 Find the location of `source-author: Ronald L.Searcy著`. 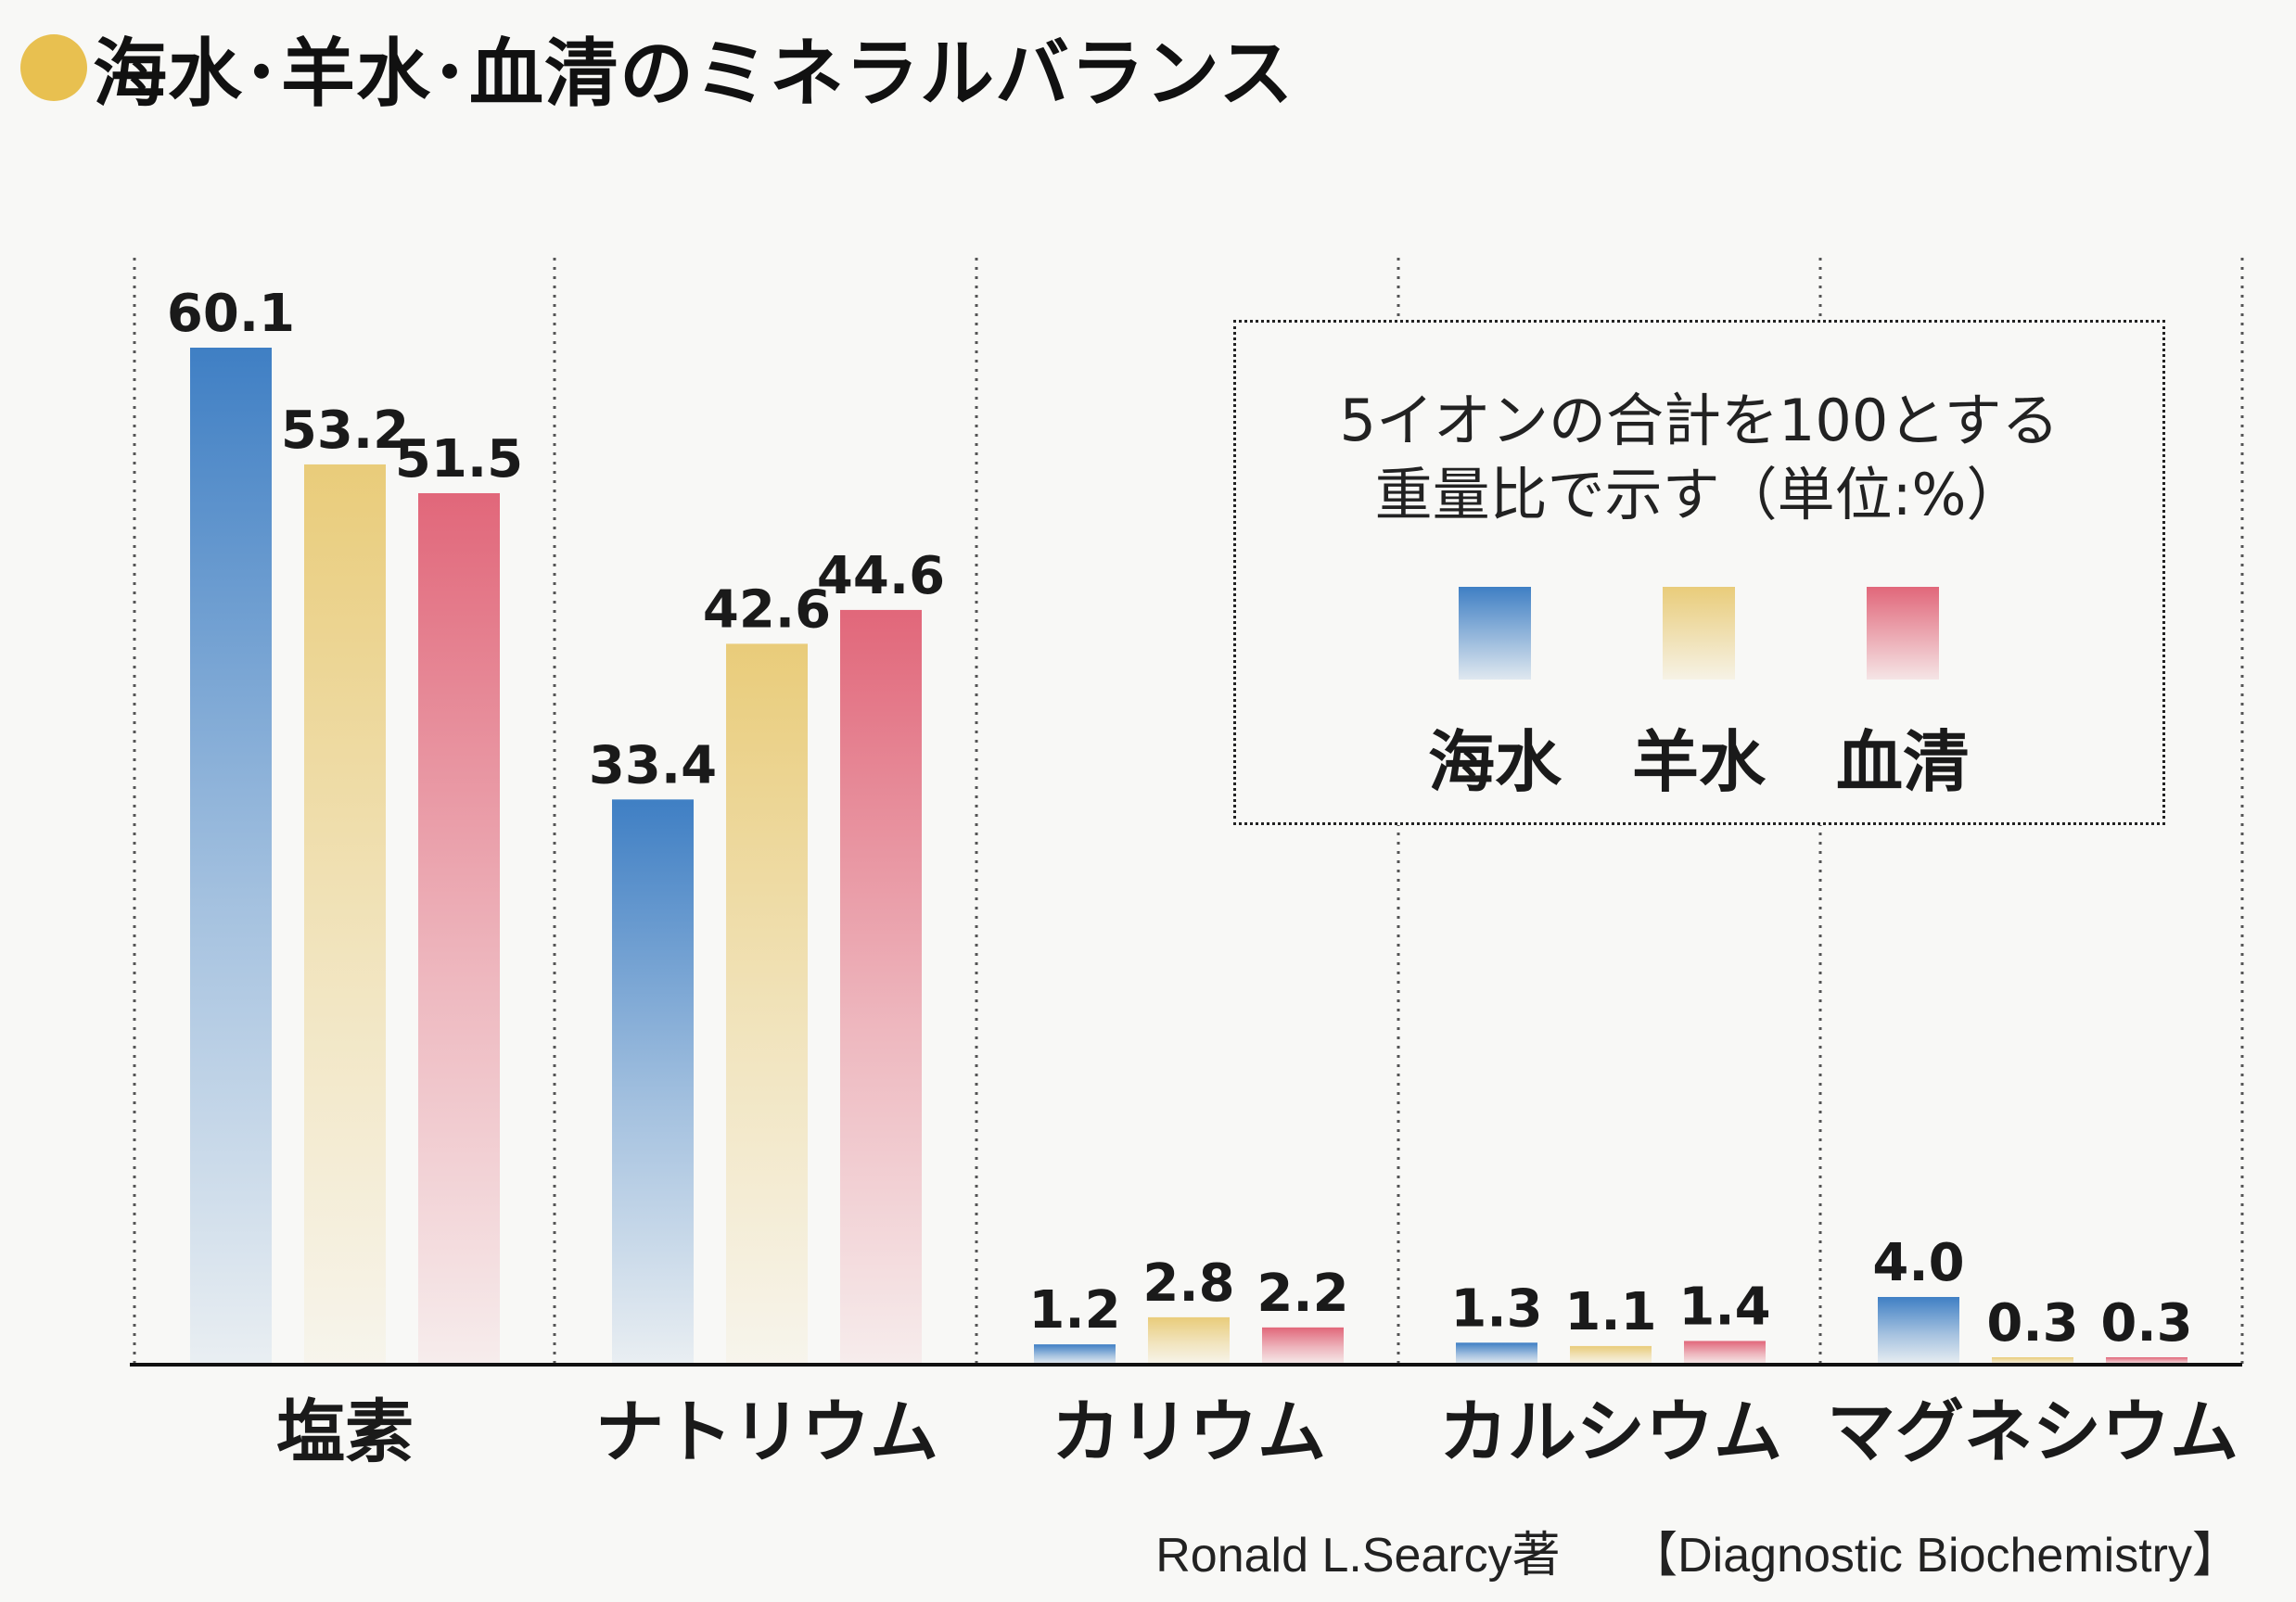

source-author: Ronald L.Searcy著 is located at coordinates (1358, 1556).